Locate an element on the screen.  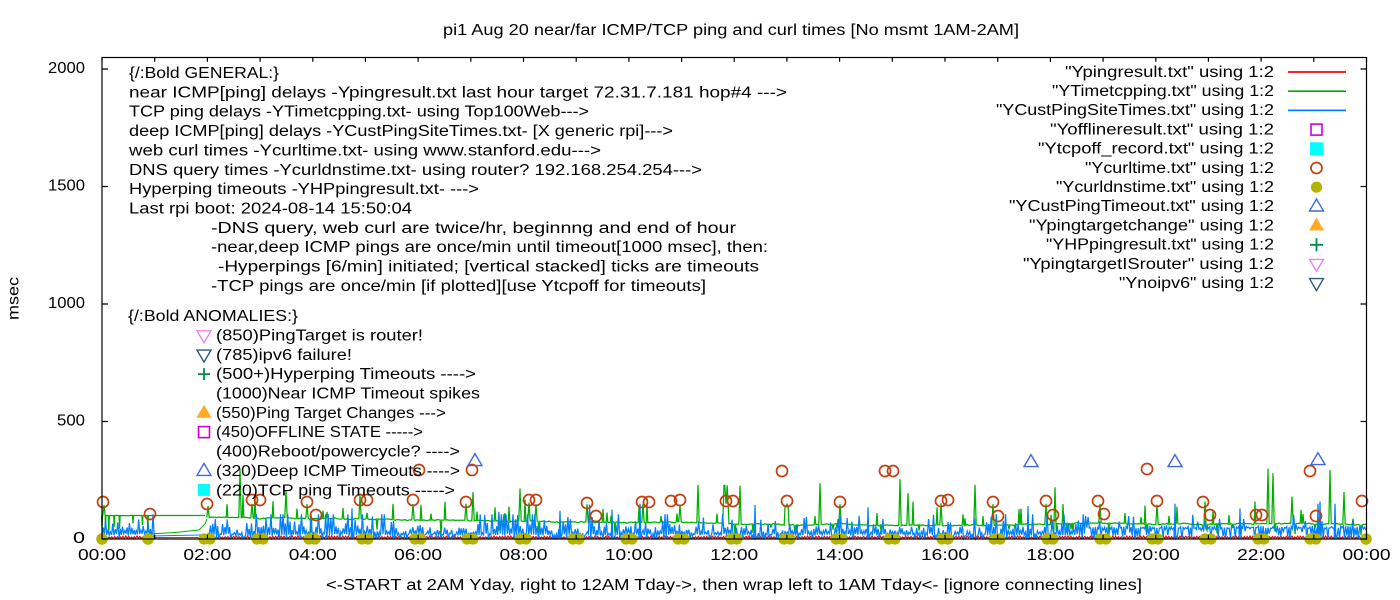
svg-text: 04:00 is located at coordinates (313, 555).